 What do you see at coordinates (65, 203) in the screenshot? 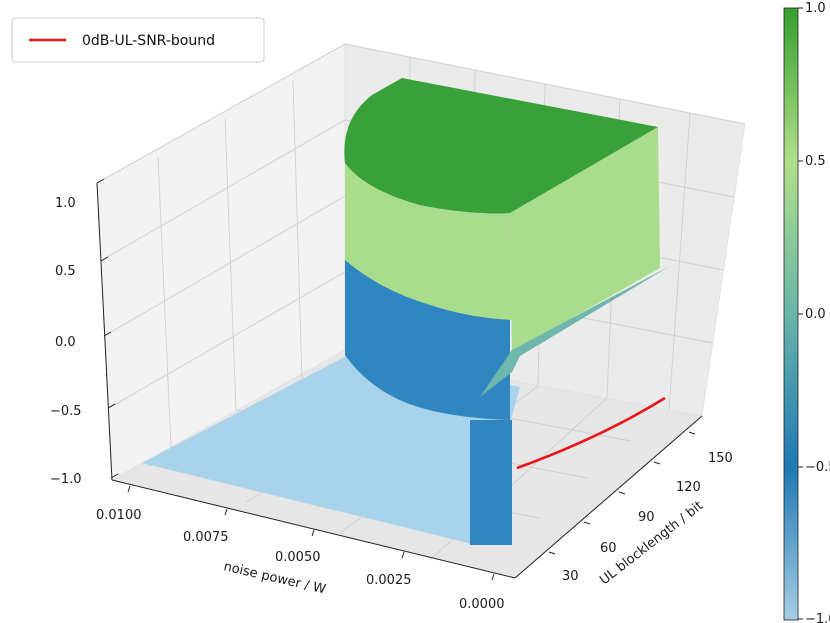
I see `z-tick-label: 1.0` at bounding box center [65, 203].